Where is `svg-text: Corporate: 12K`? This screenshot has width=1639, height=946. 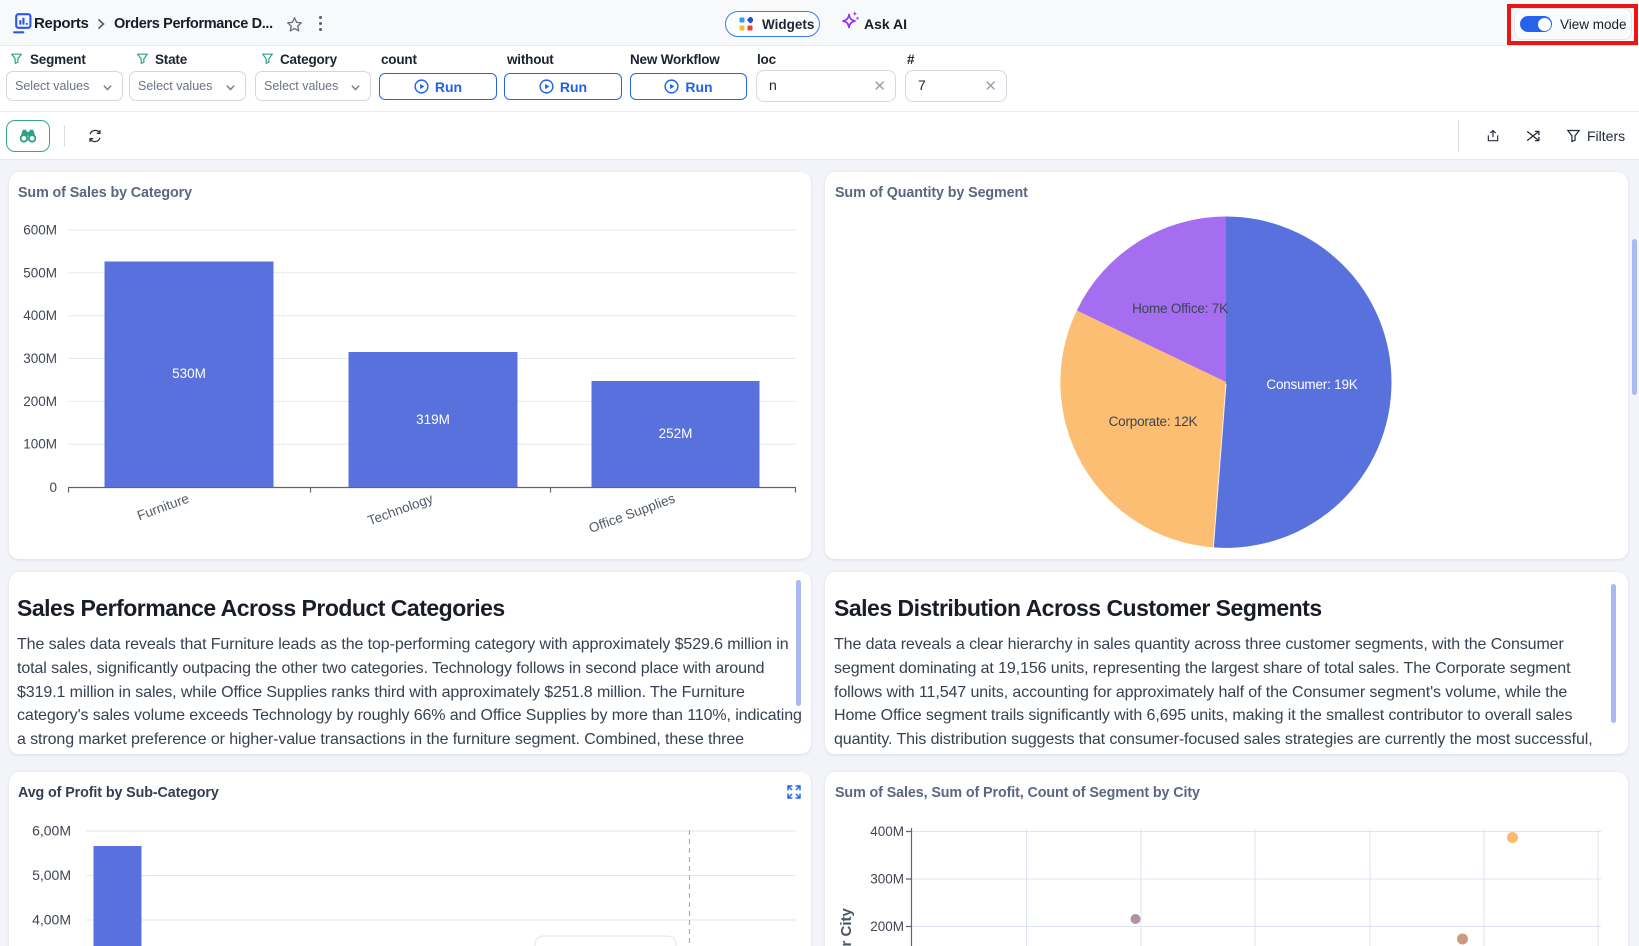
svg-text: Corporate: 12K is located at coordinates (1153, 421).